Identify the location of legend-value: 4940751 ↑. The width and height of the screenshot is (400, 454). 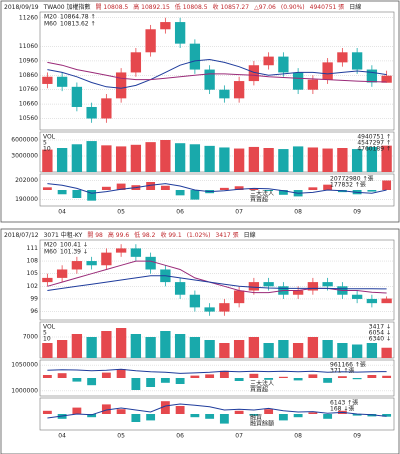
(374, 137).